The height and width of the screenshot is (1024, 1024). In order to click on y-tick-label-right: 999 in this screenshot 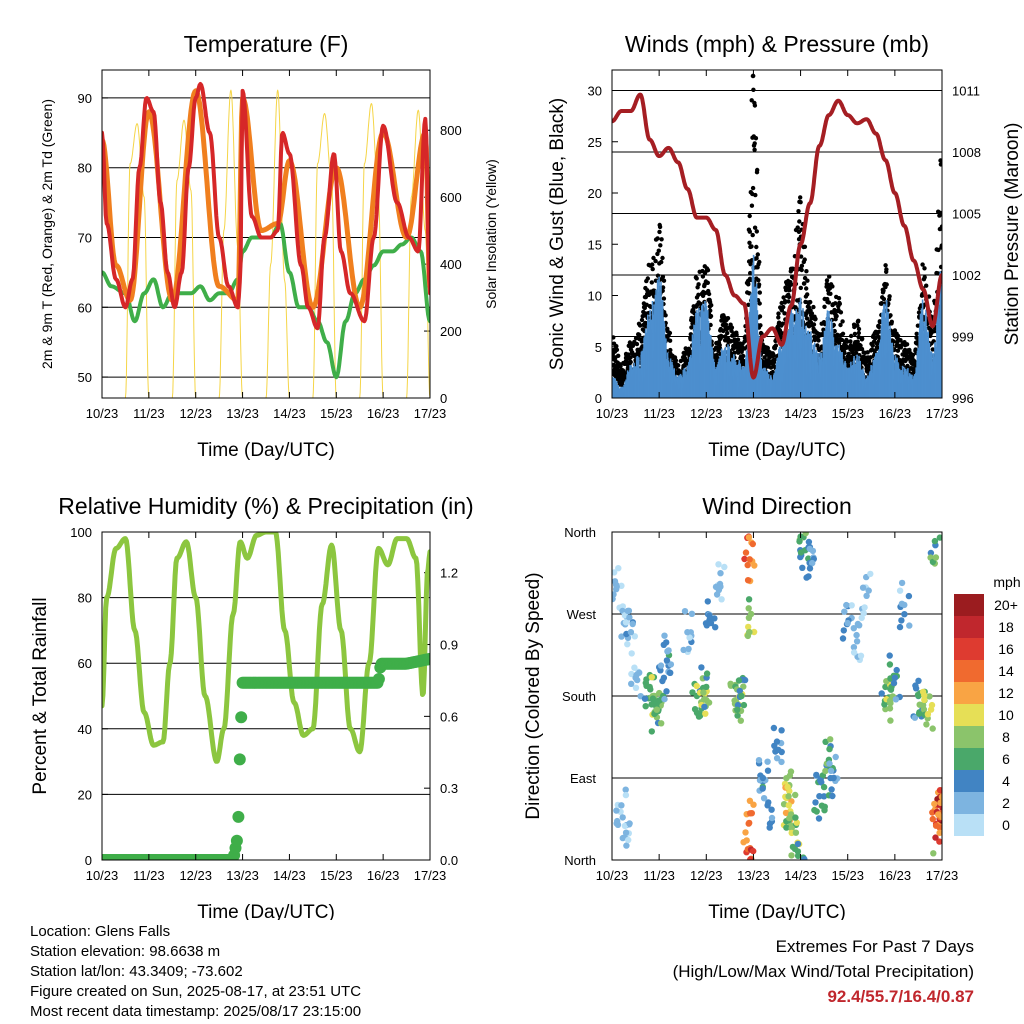, I will do `click(963, 337)`.